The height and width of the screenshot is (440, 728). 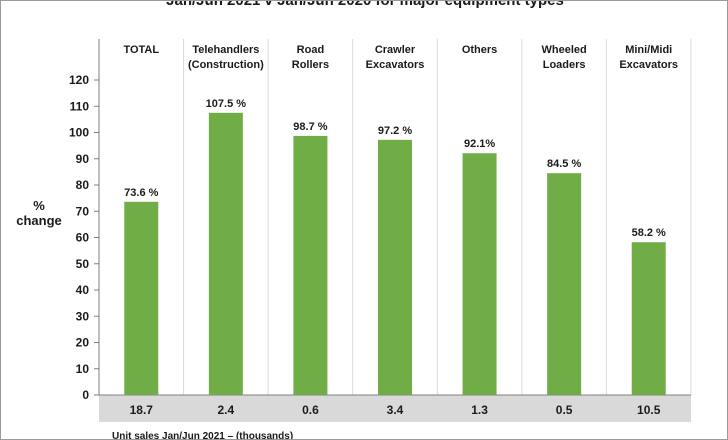 I want to click on unit-sales-band, so click(x=395, y=408).